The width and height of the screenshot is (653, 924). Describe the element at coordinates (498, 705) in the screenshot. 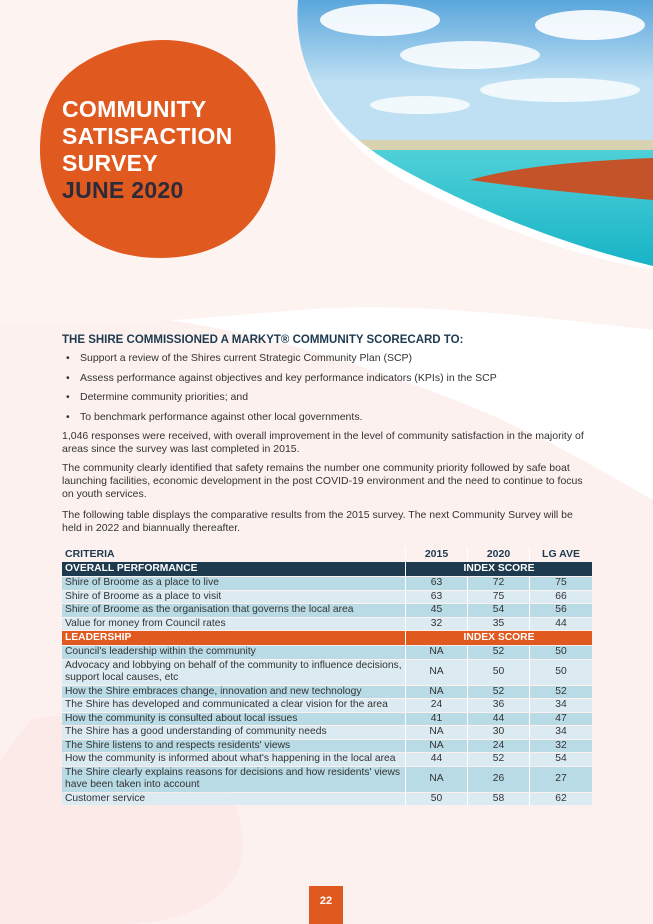

I see `score-cell: 36` at that location.